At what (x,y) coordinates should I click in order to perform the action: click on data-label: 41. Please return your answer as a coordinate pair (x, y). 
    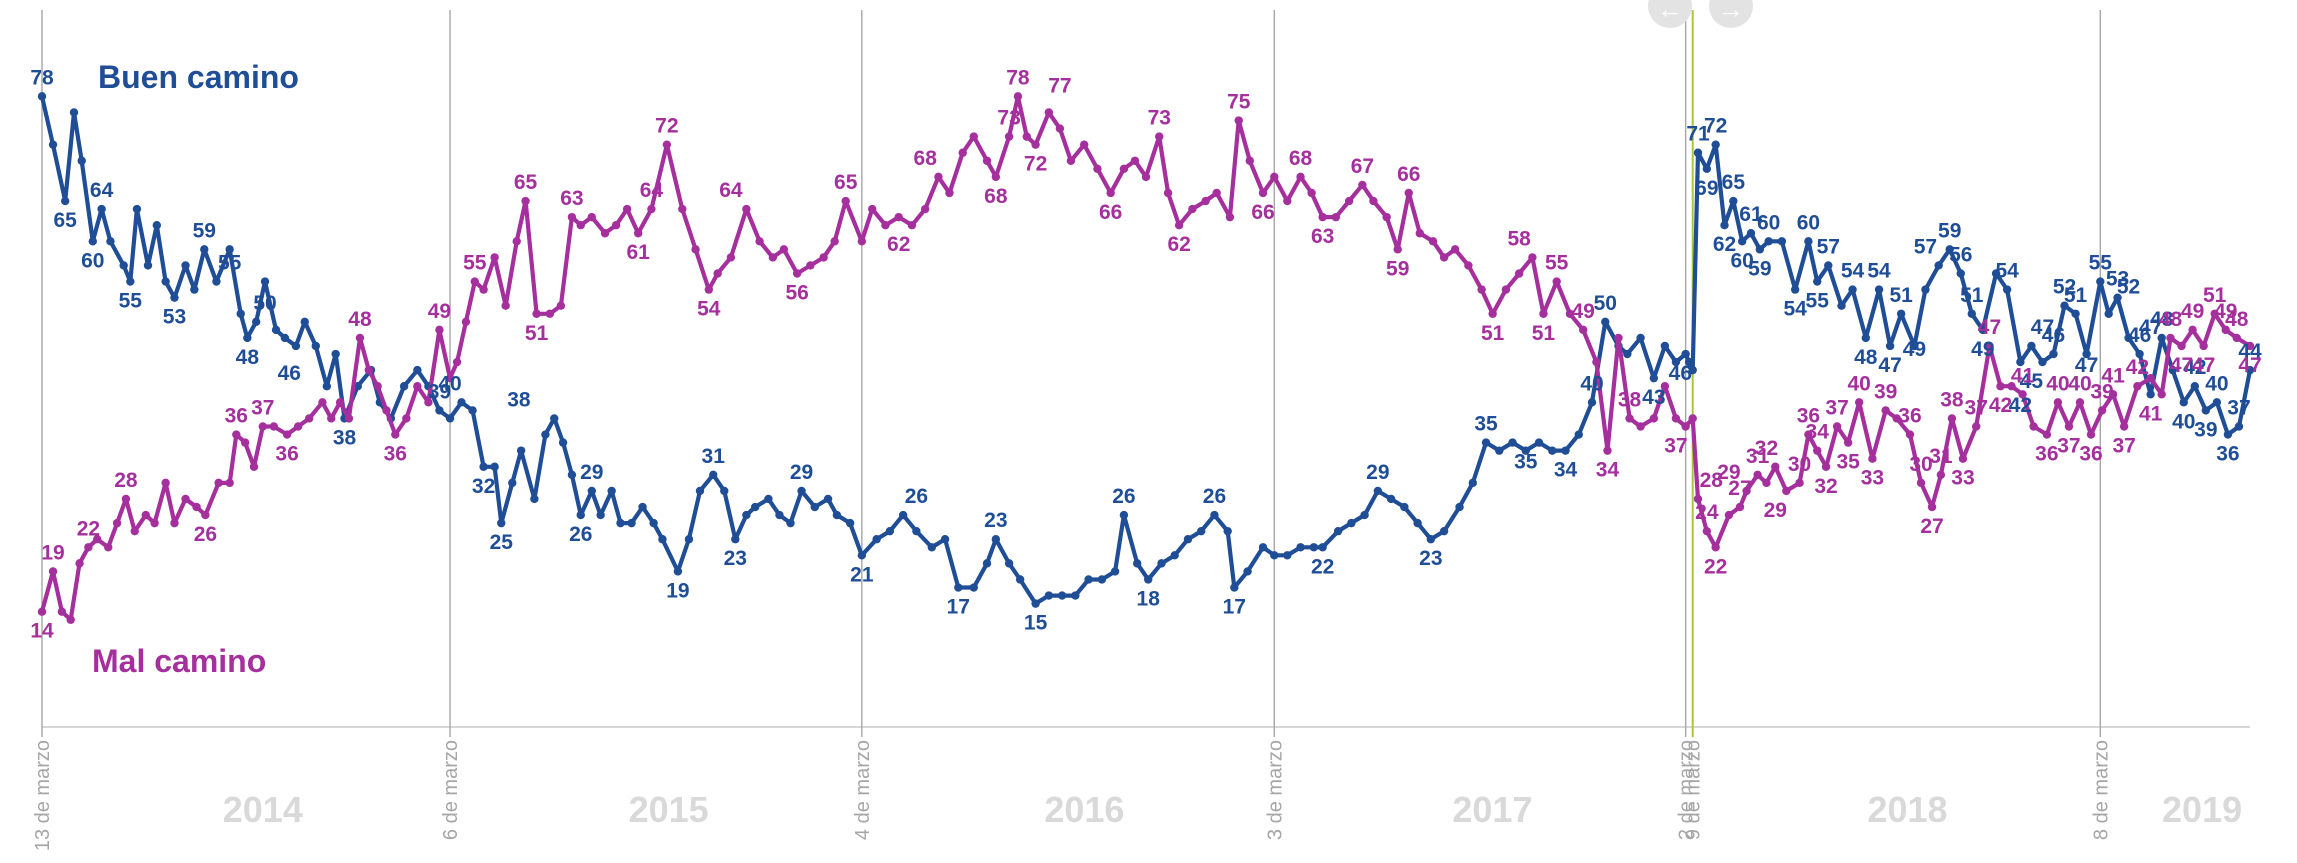
    Looking at the image, I should click on (2023, 375).